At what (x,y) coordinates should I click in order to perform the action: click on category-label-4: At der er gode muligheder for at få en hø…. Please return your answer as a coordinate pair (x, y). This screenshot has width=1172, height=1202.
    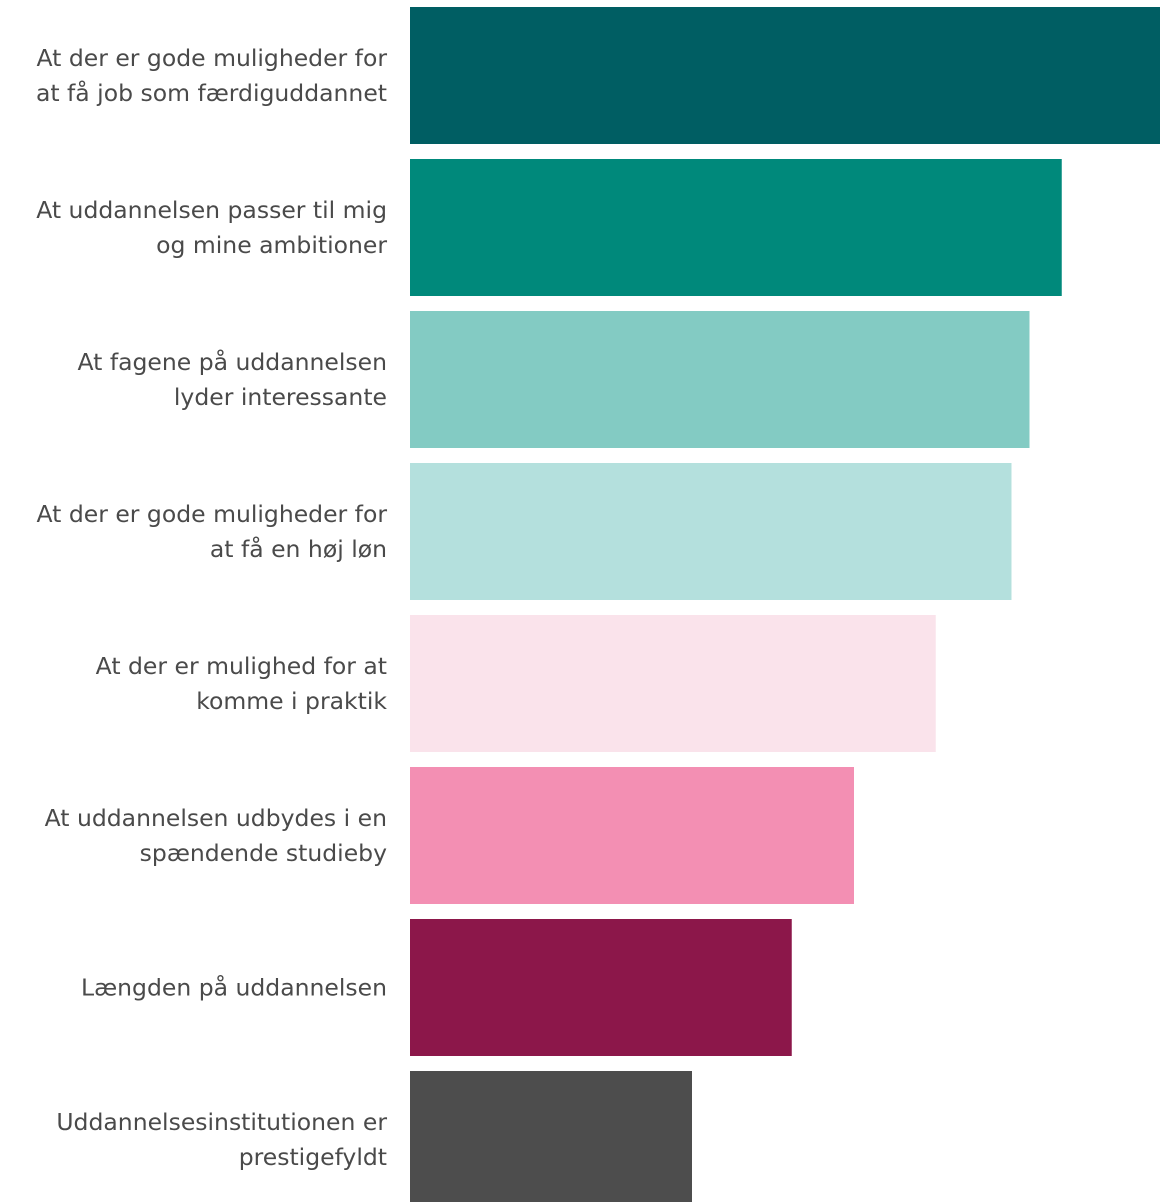
    Looking at the image, I should click on (211, 531).